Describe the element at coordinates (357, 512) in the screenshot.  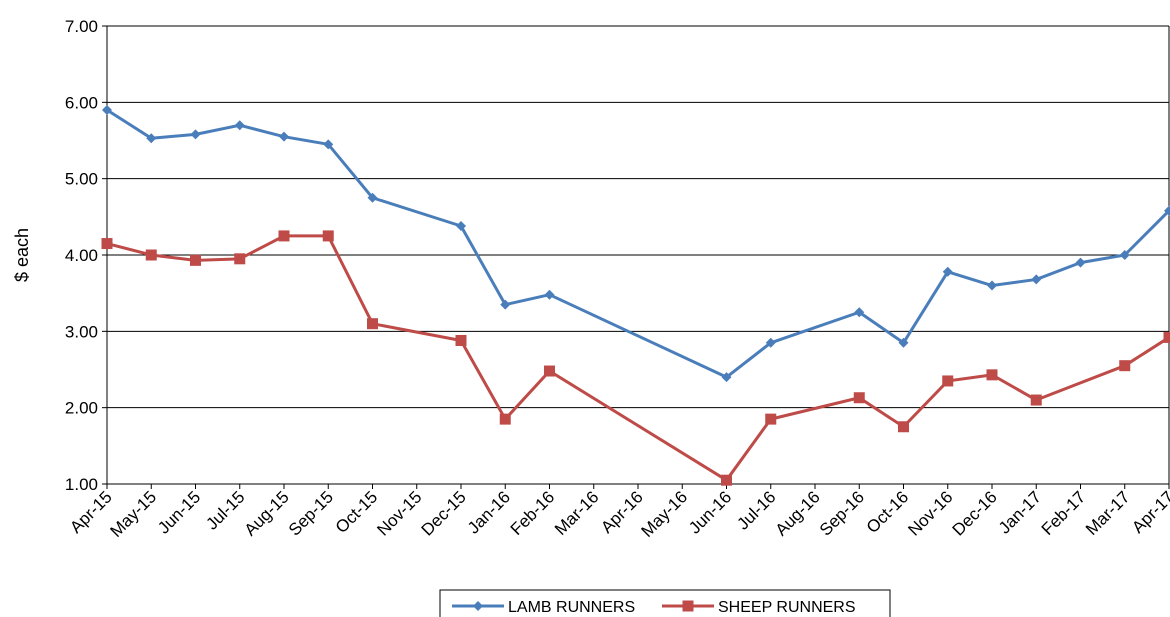
I see `x-tick-label: Oct-15` at that location.